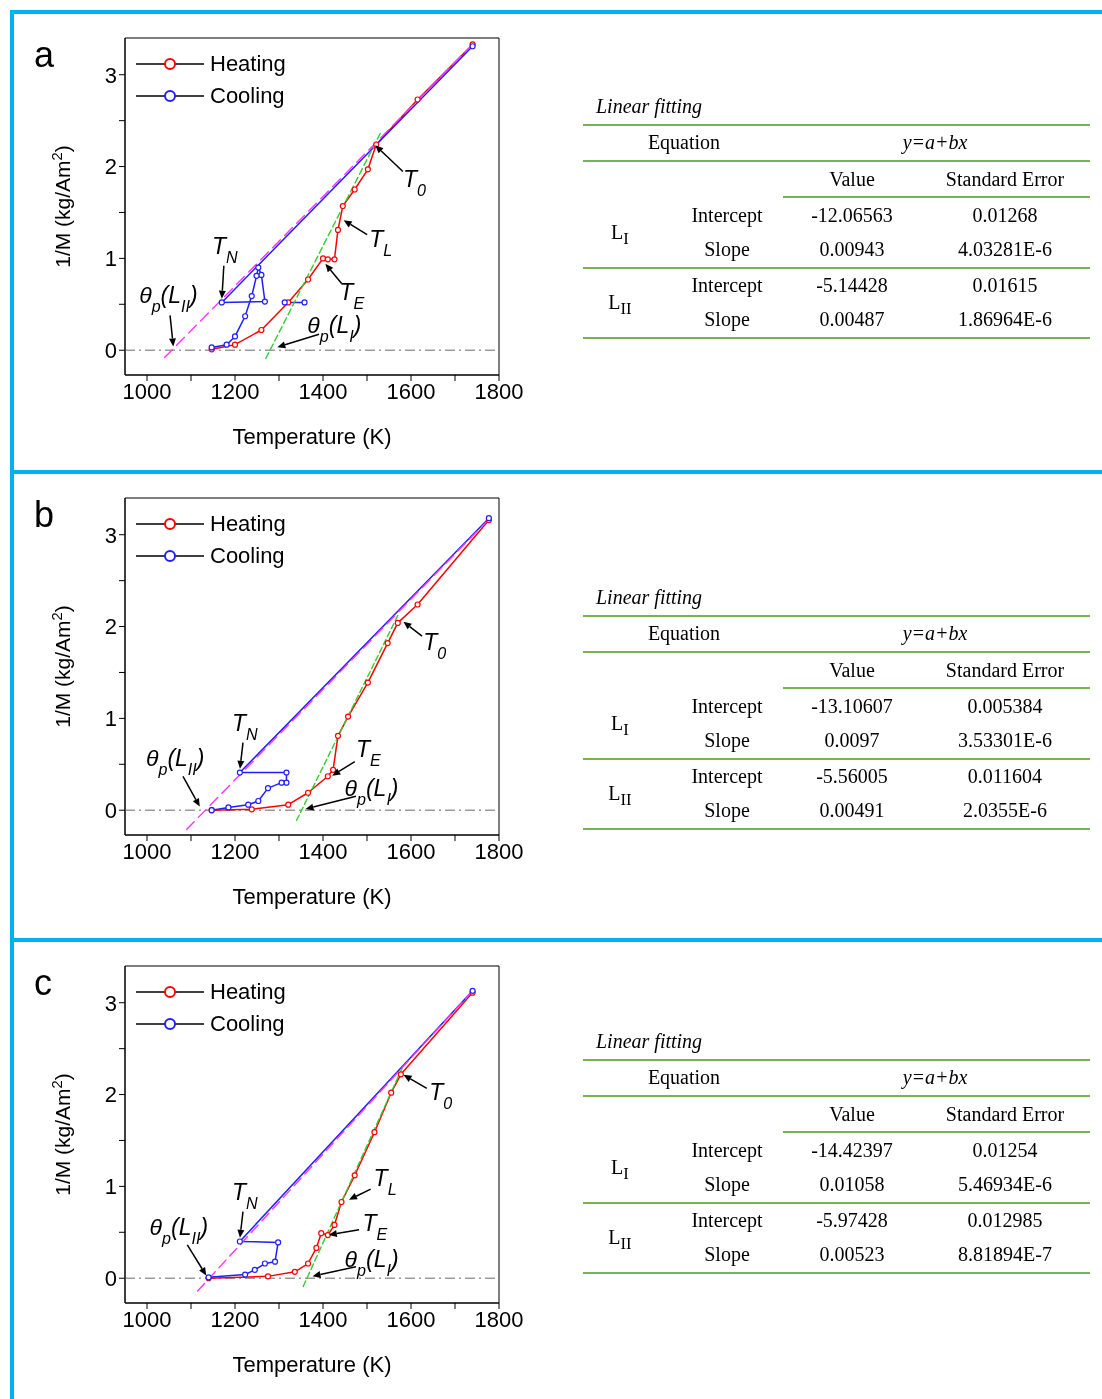 This screenshot has height=1399, width=1102. Describe the element at coordinates (852, 810) in the screenshot. I see `text: 0.00491` at that location.